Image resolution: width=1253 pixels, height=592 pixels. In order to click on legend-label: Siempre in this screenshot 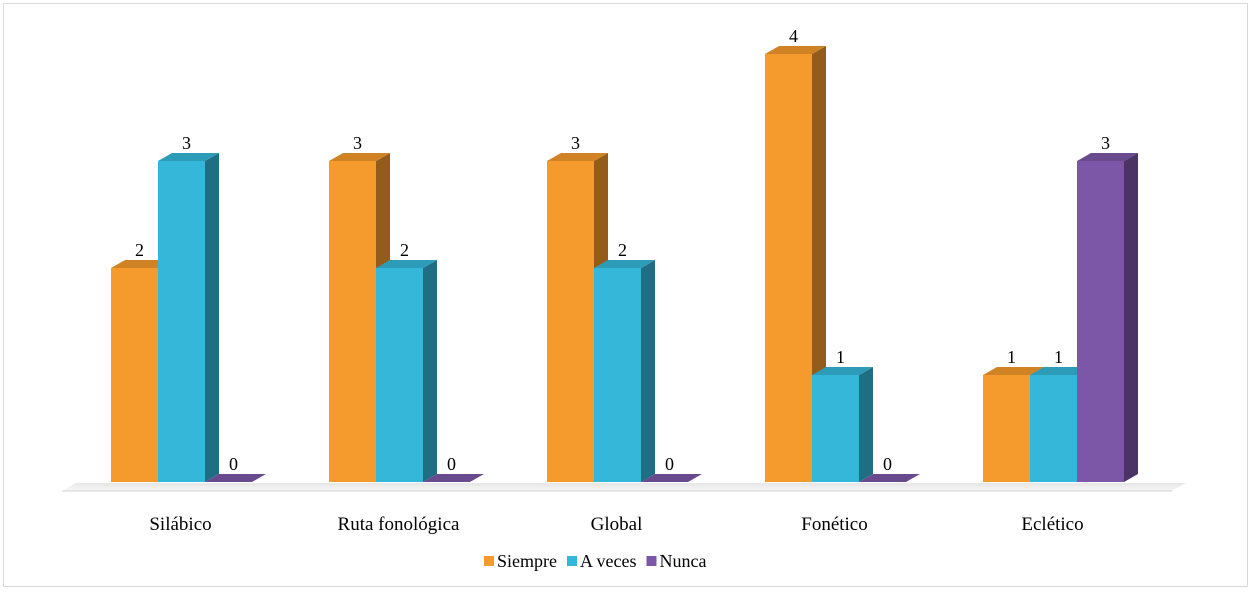, I will do `click(527, 561)`.